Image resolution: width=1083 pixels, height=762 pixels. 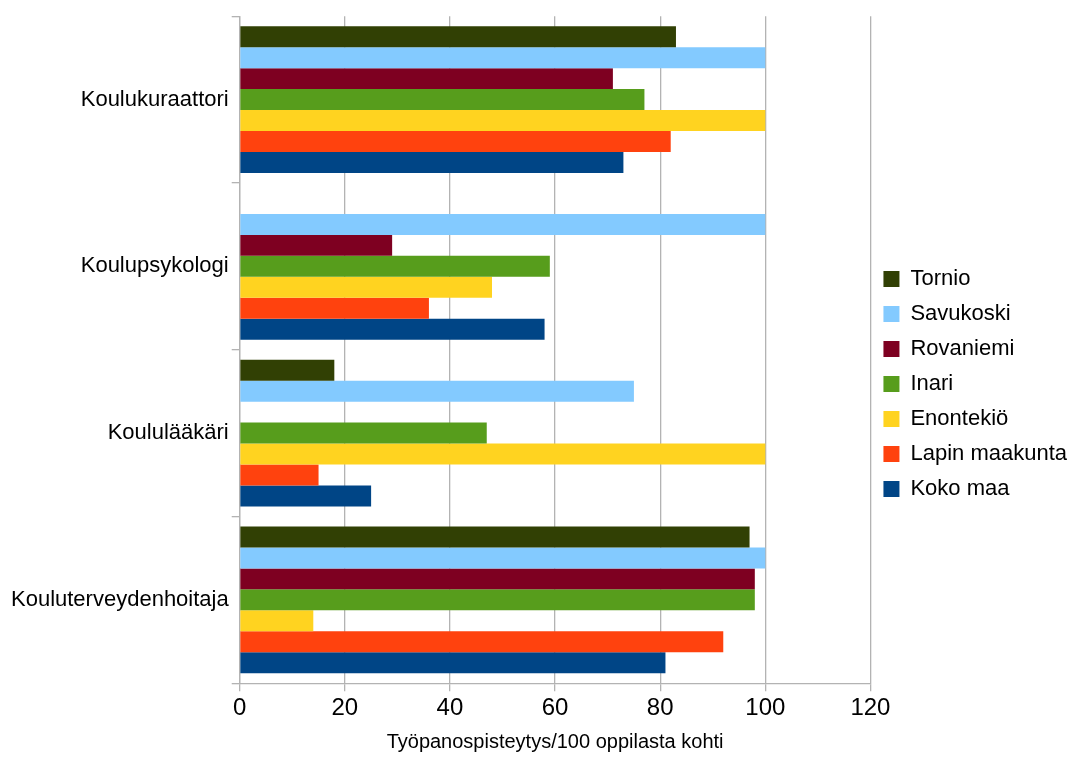 What do you see at coordinates (555, 707) in the screenshot?
I see `x-tick-label: 60` at bounding box center [555, 707].